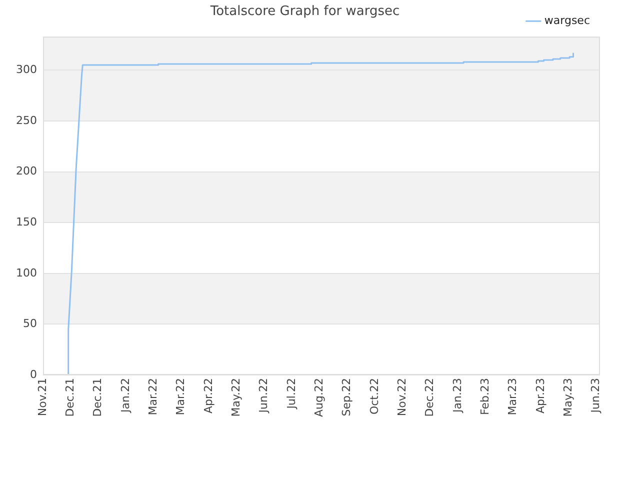 This screenshot has width=640, height=480. Describe the element at coordinates (26, 120) in the screenshot. I see `y-tick-label: 250` at that location.